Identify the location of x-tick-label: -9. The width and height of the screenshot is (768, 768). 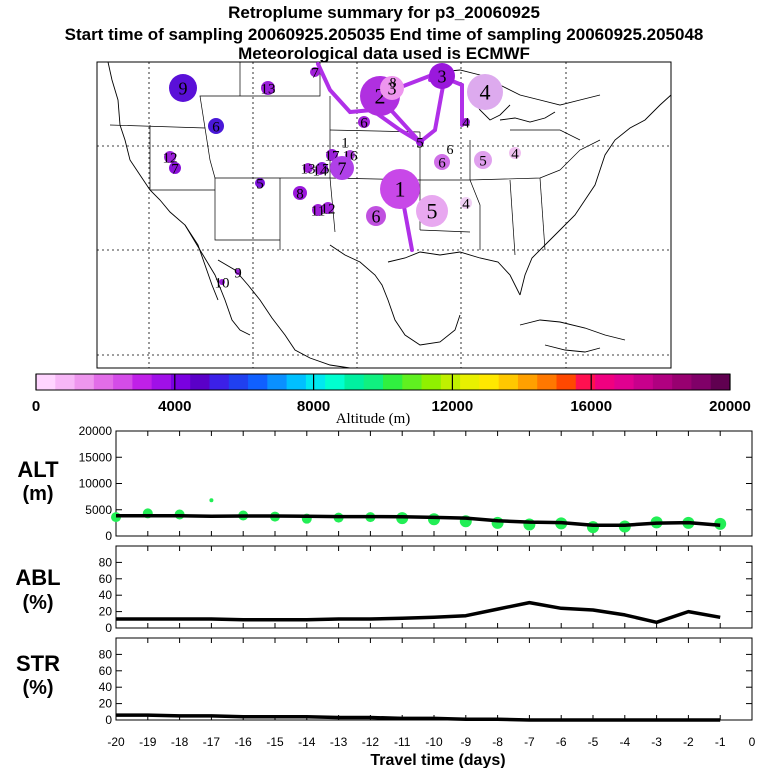
(465, 742).